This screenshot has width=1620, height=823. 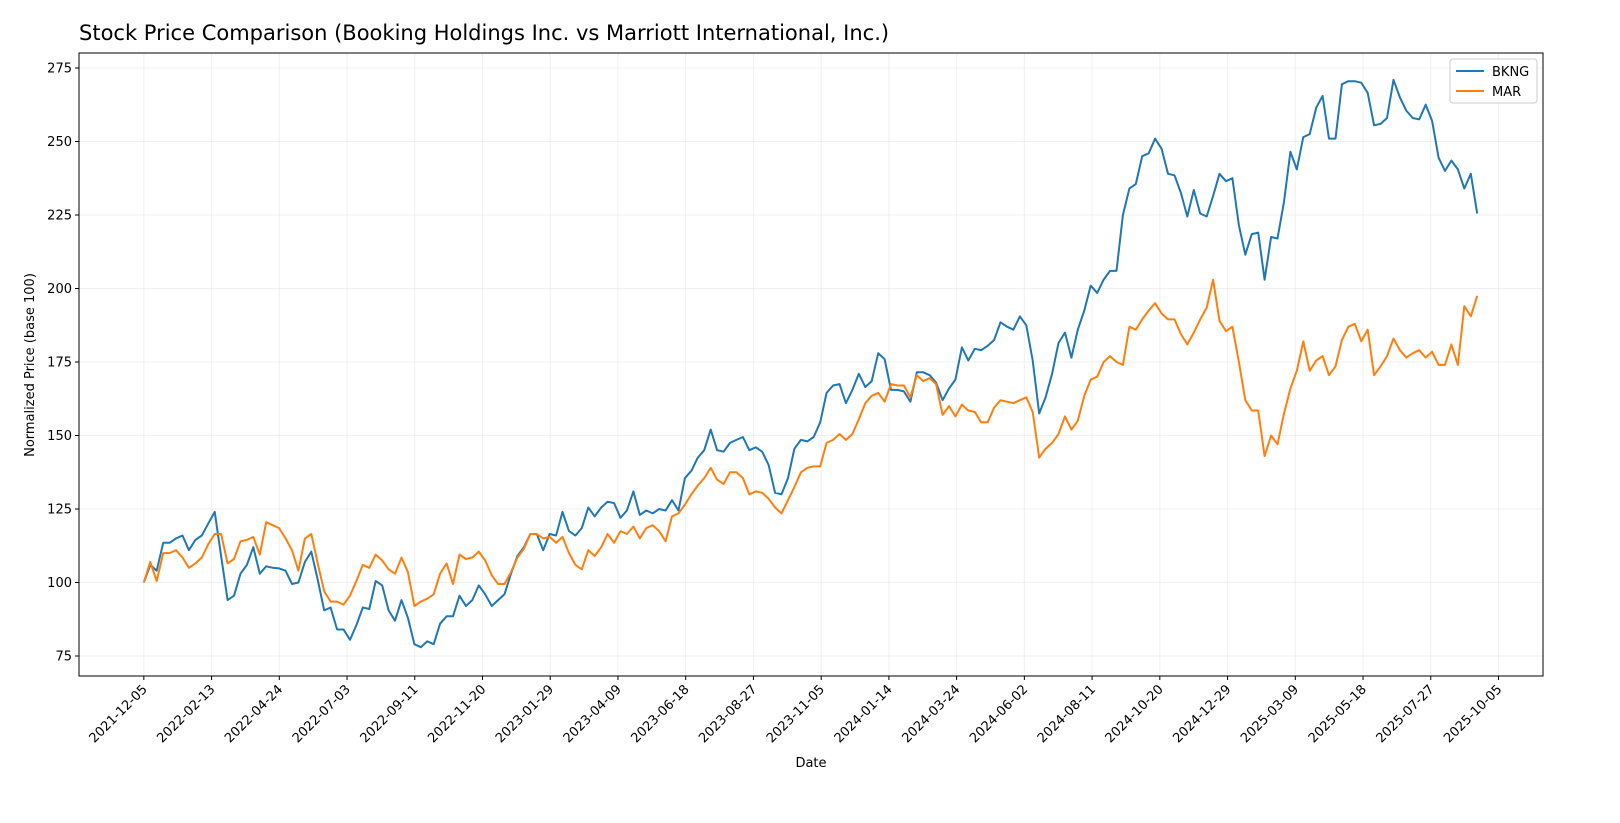 I want to click on x-tick-label: 2022-07-03, so click(x=322, y=714).